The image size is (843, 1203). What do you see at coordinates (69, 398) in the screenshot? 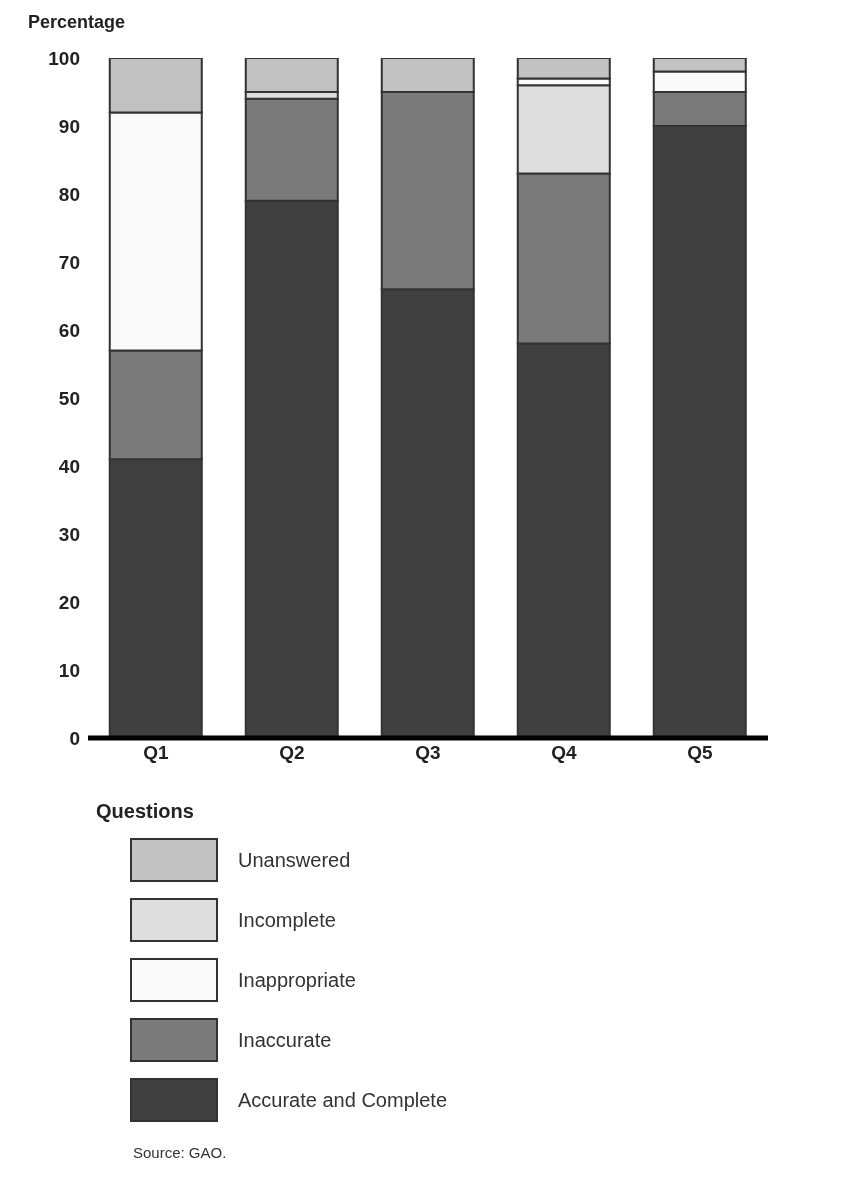
I see `y-tick-label: 50` at bounding box center [69, 398].